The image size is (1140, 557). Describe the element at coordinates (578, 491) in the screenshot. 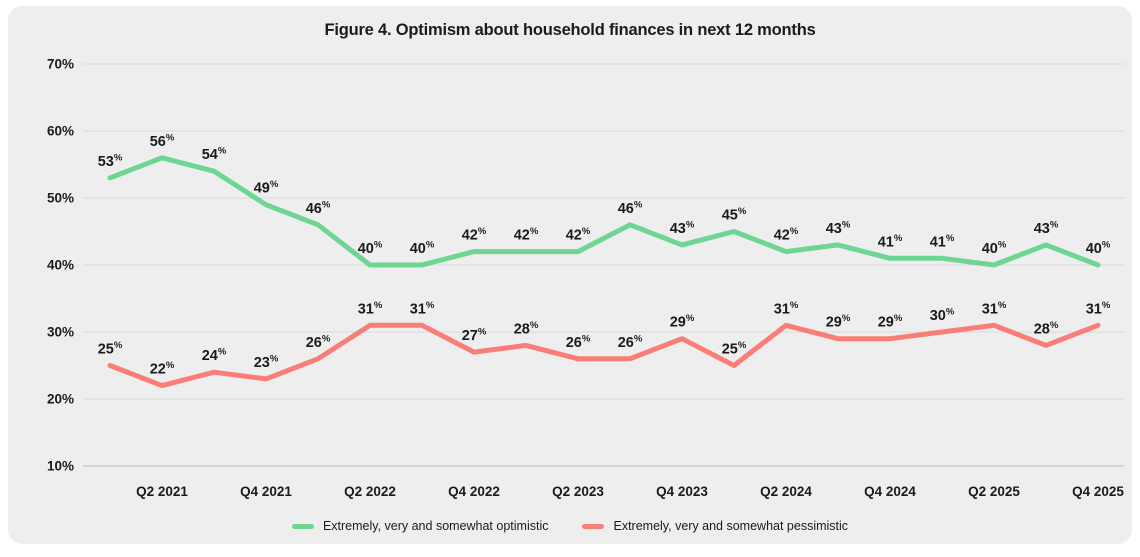

I see `x-tick-label: Q2 2023` at that location.